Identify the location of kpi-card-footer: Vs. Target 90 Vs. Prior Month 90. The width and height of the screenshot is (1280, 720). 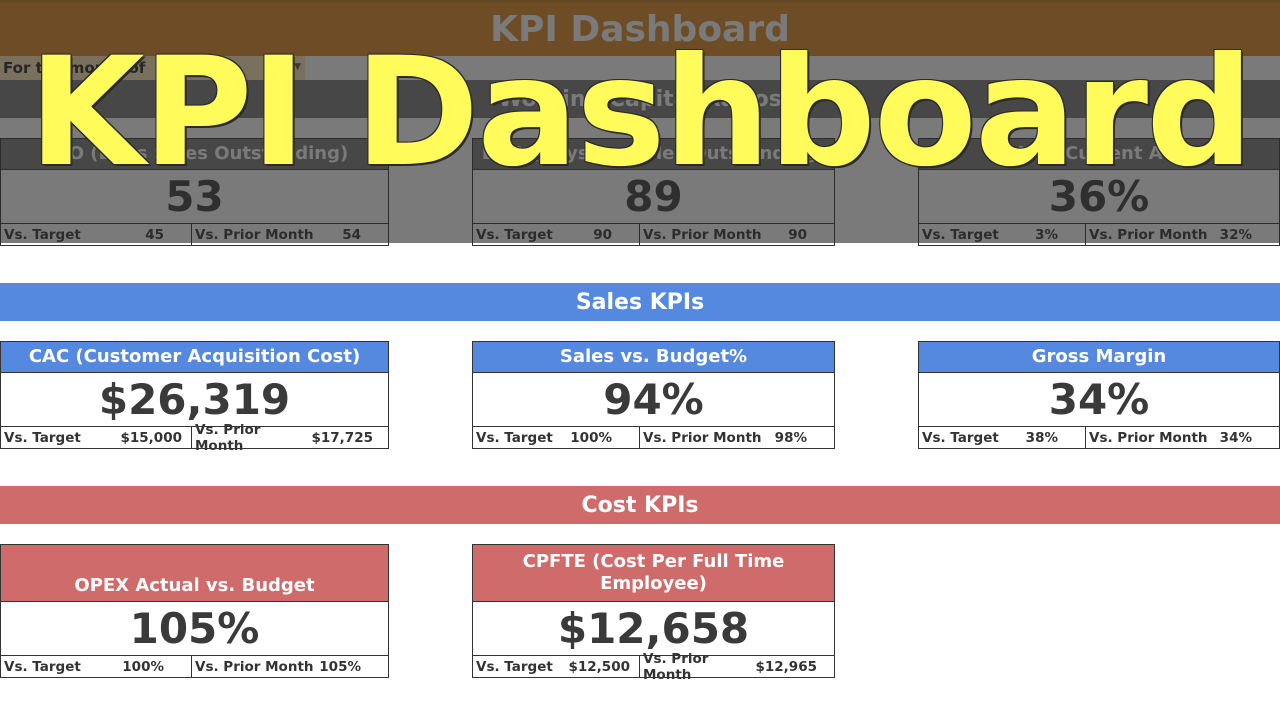
(653, 234).